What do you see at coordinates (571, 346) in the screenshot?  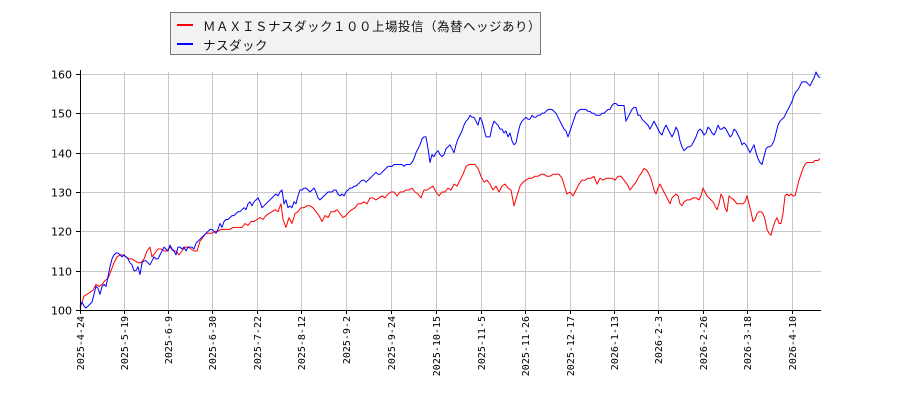 I see `x-tick-label: 2025-12-17` at bounding box center [571, 346].